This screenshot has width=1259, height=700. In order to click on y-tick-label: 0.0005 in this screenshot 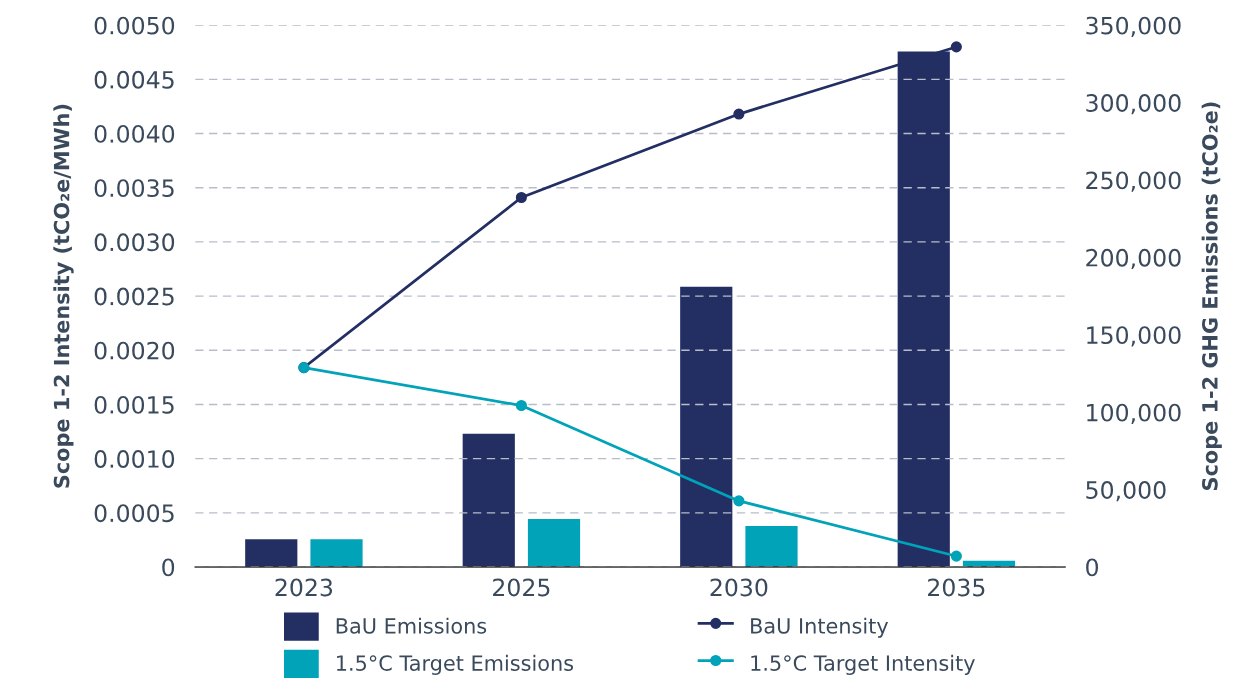, I will do `click(134, 513)`.